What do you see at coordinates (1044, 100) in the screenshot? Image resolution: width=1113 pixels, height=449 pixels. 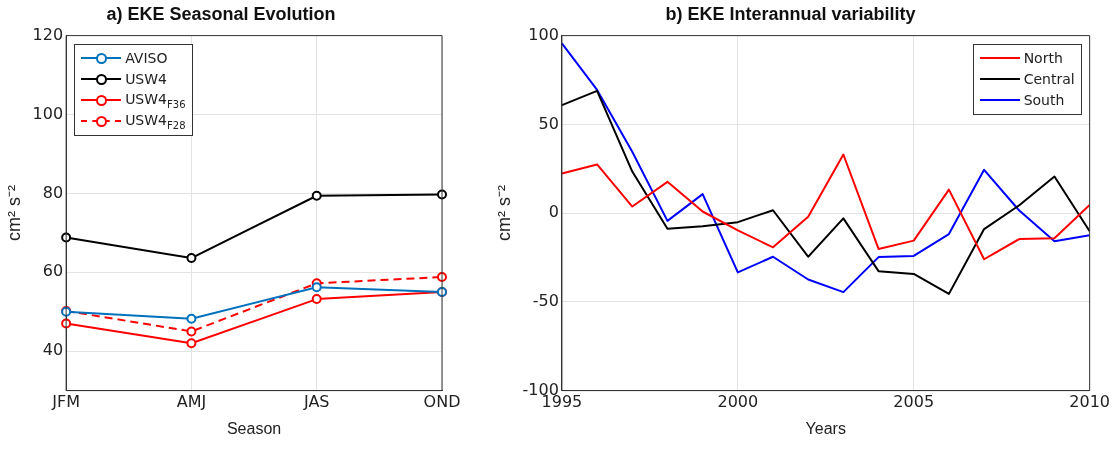 I see `legend-label: South` at bounding box center [1044, 100].